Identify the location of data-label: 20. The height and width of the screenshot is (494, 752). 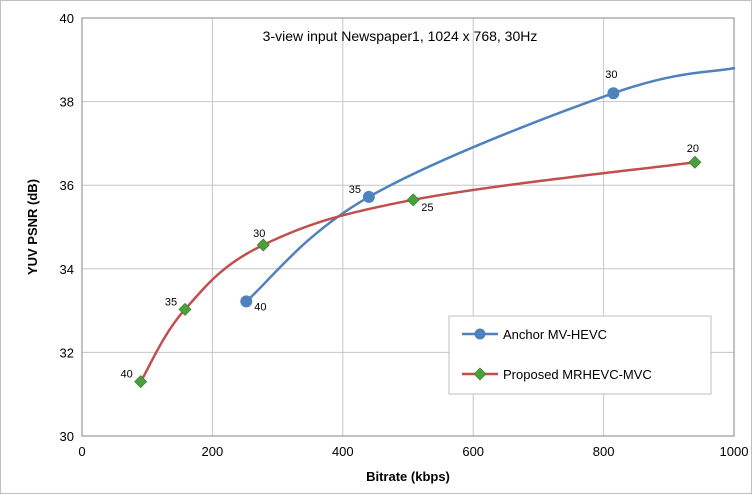
(693, 149).